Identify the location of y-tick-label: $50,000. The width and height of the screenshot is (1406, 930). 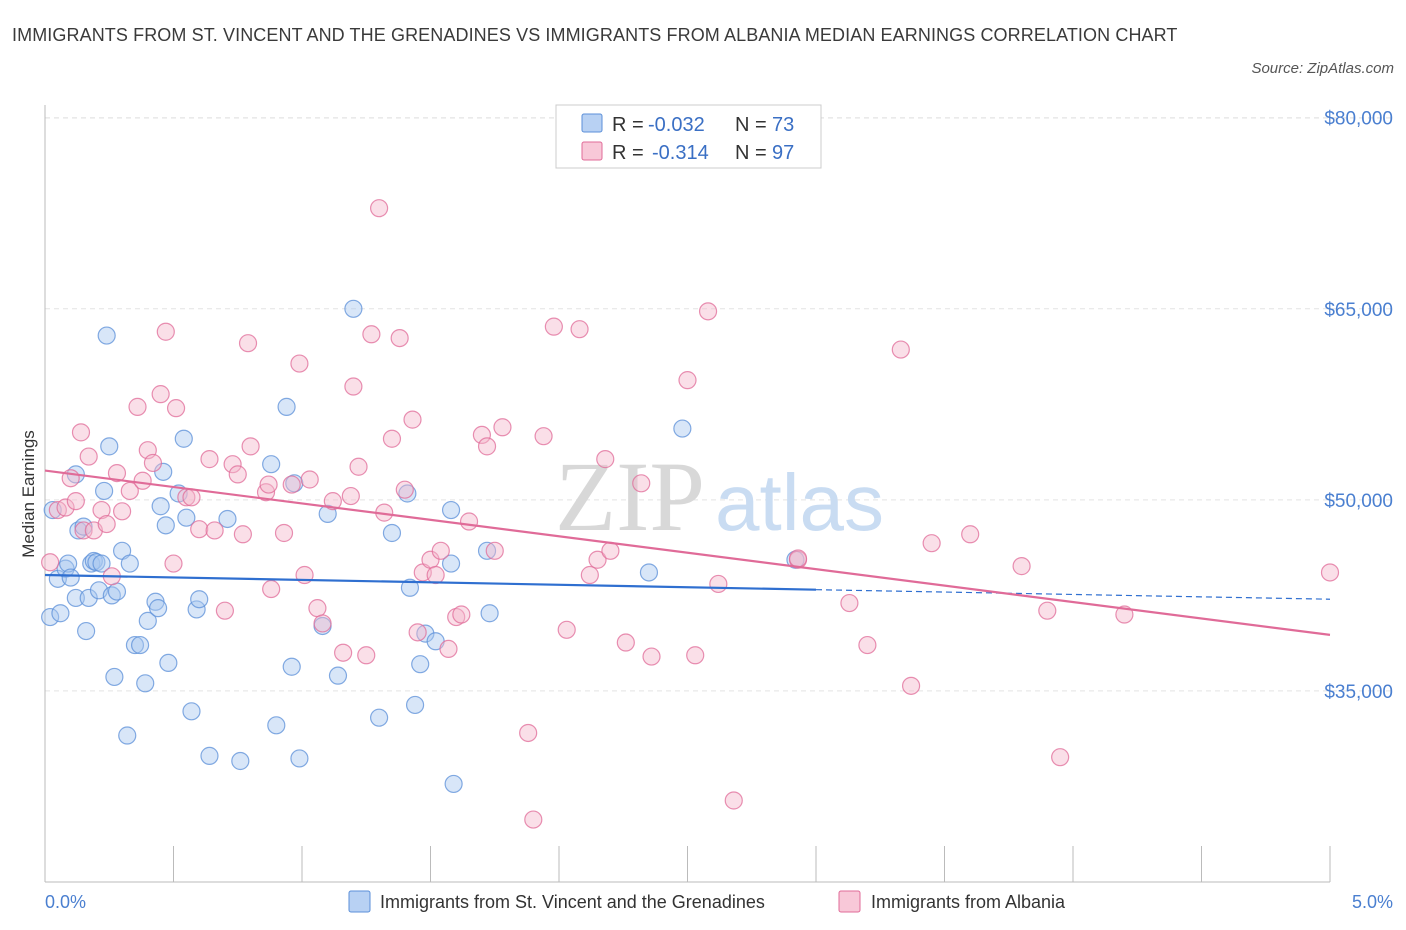
(1358, 501).